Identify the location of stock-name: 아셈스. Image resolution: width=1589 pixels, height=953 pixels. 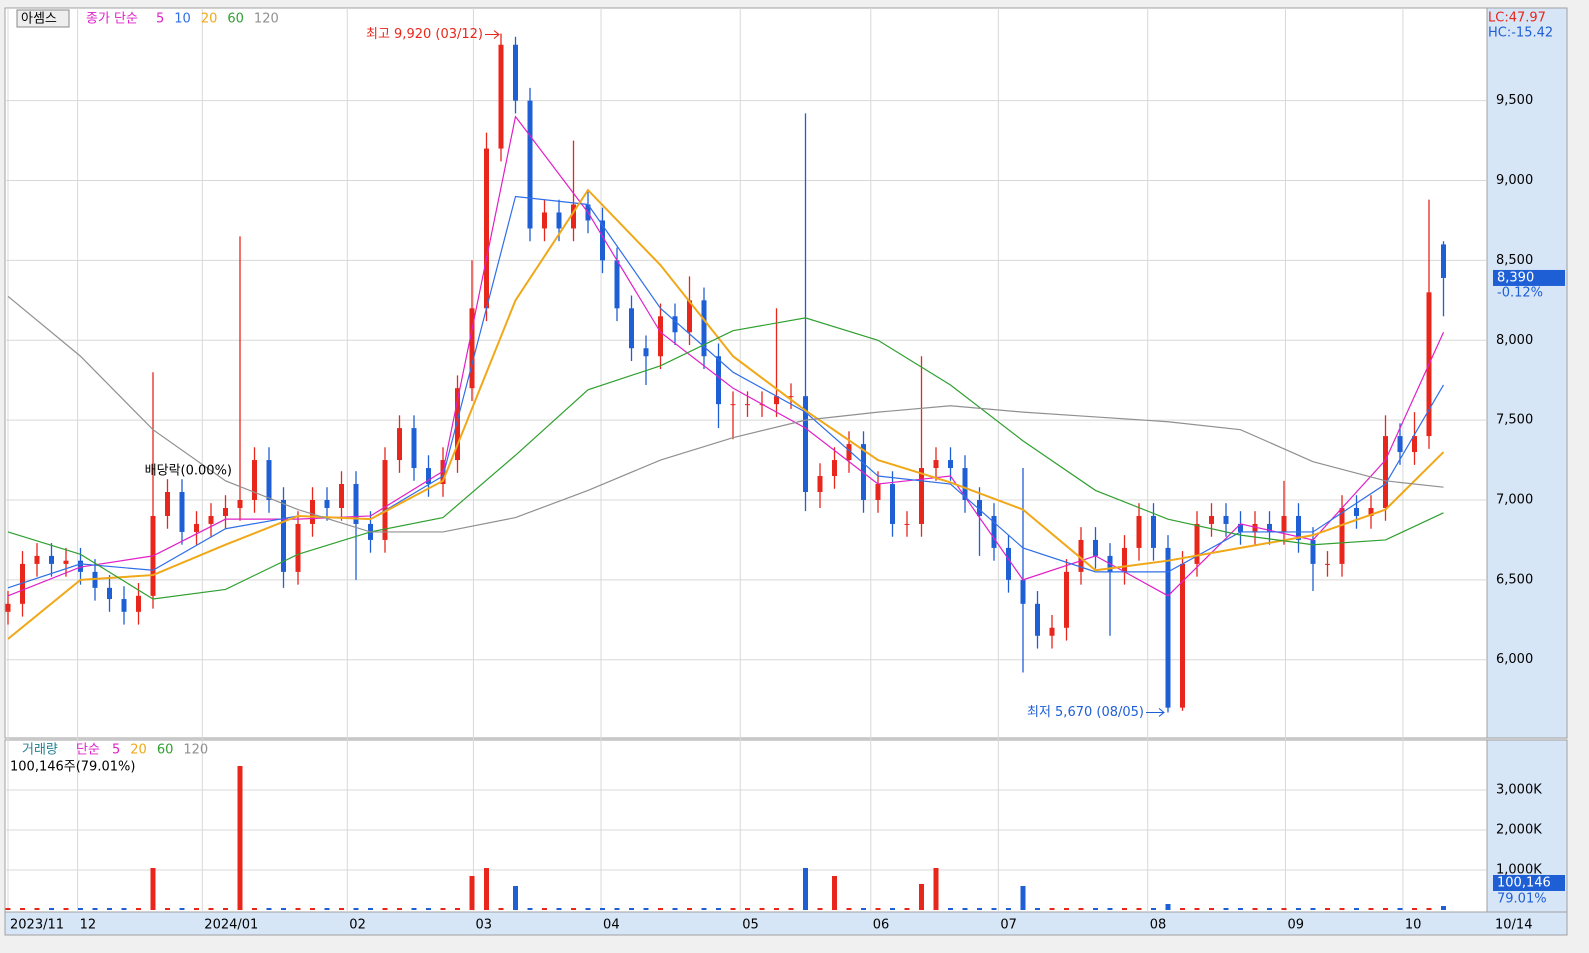
(39, 19).